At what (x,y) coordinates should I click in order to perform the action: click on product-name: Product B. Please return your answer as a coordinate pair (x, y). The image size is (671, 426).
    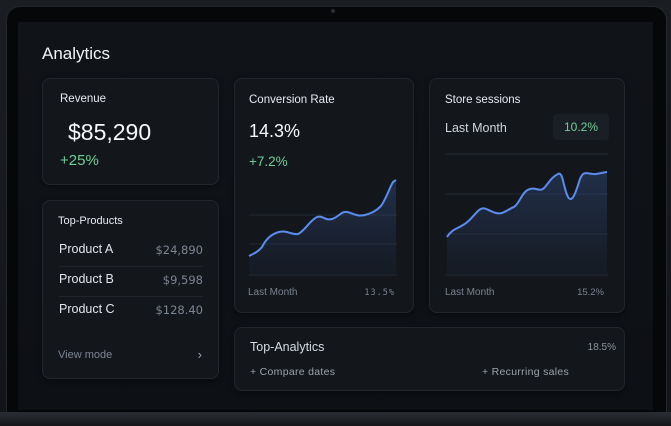
    Looking at the image, I should click on (86, 279).